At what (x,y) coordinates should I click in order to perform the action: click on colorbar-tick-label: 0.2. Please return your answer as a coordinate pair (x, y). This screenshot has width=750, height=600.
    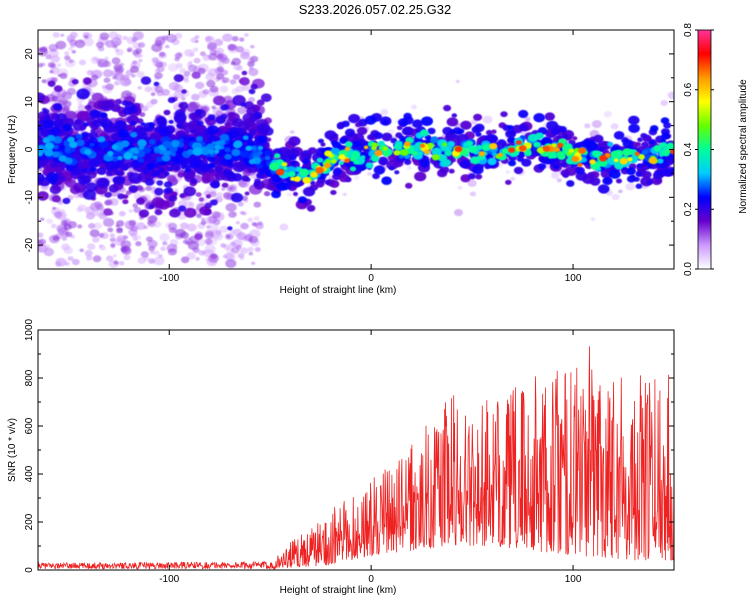
    Looking at the image, I should click on (688, 209).